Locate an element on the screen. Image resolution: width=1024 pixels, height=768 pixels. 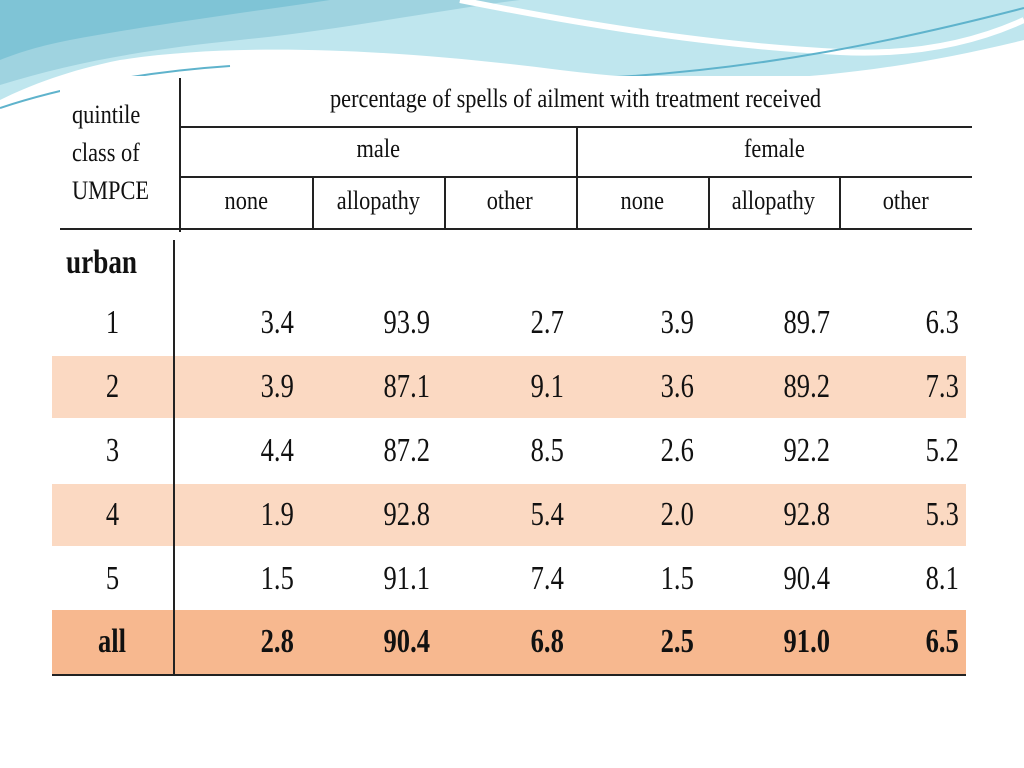
cell-value: 89.7 is located at coordinates (807, 322).